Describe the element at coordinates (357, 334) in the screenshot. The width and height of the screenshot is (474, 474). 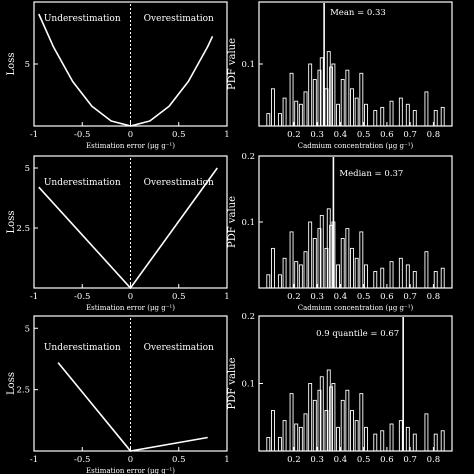
I see `statistic-annotation: 0.9 quantile = 0.67` at that location.